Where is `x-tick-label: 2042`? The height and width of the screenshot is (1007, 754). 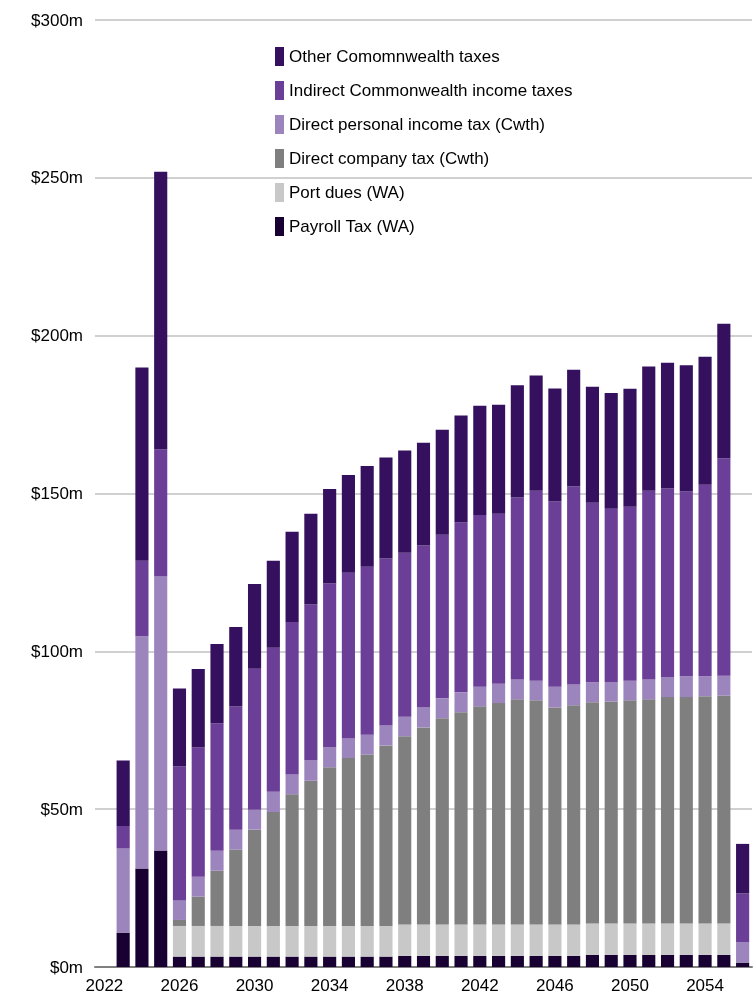
x-tick-label: 2042 is located at coordinates (479, 985).